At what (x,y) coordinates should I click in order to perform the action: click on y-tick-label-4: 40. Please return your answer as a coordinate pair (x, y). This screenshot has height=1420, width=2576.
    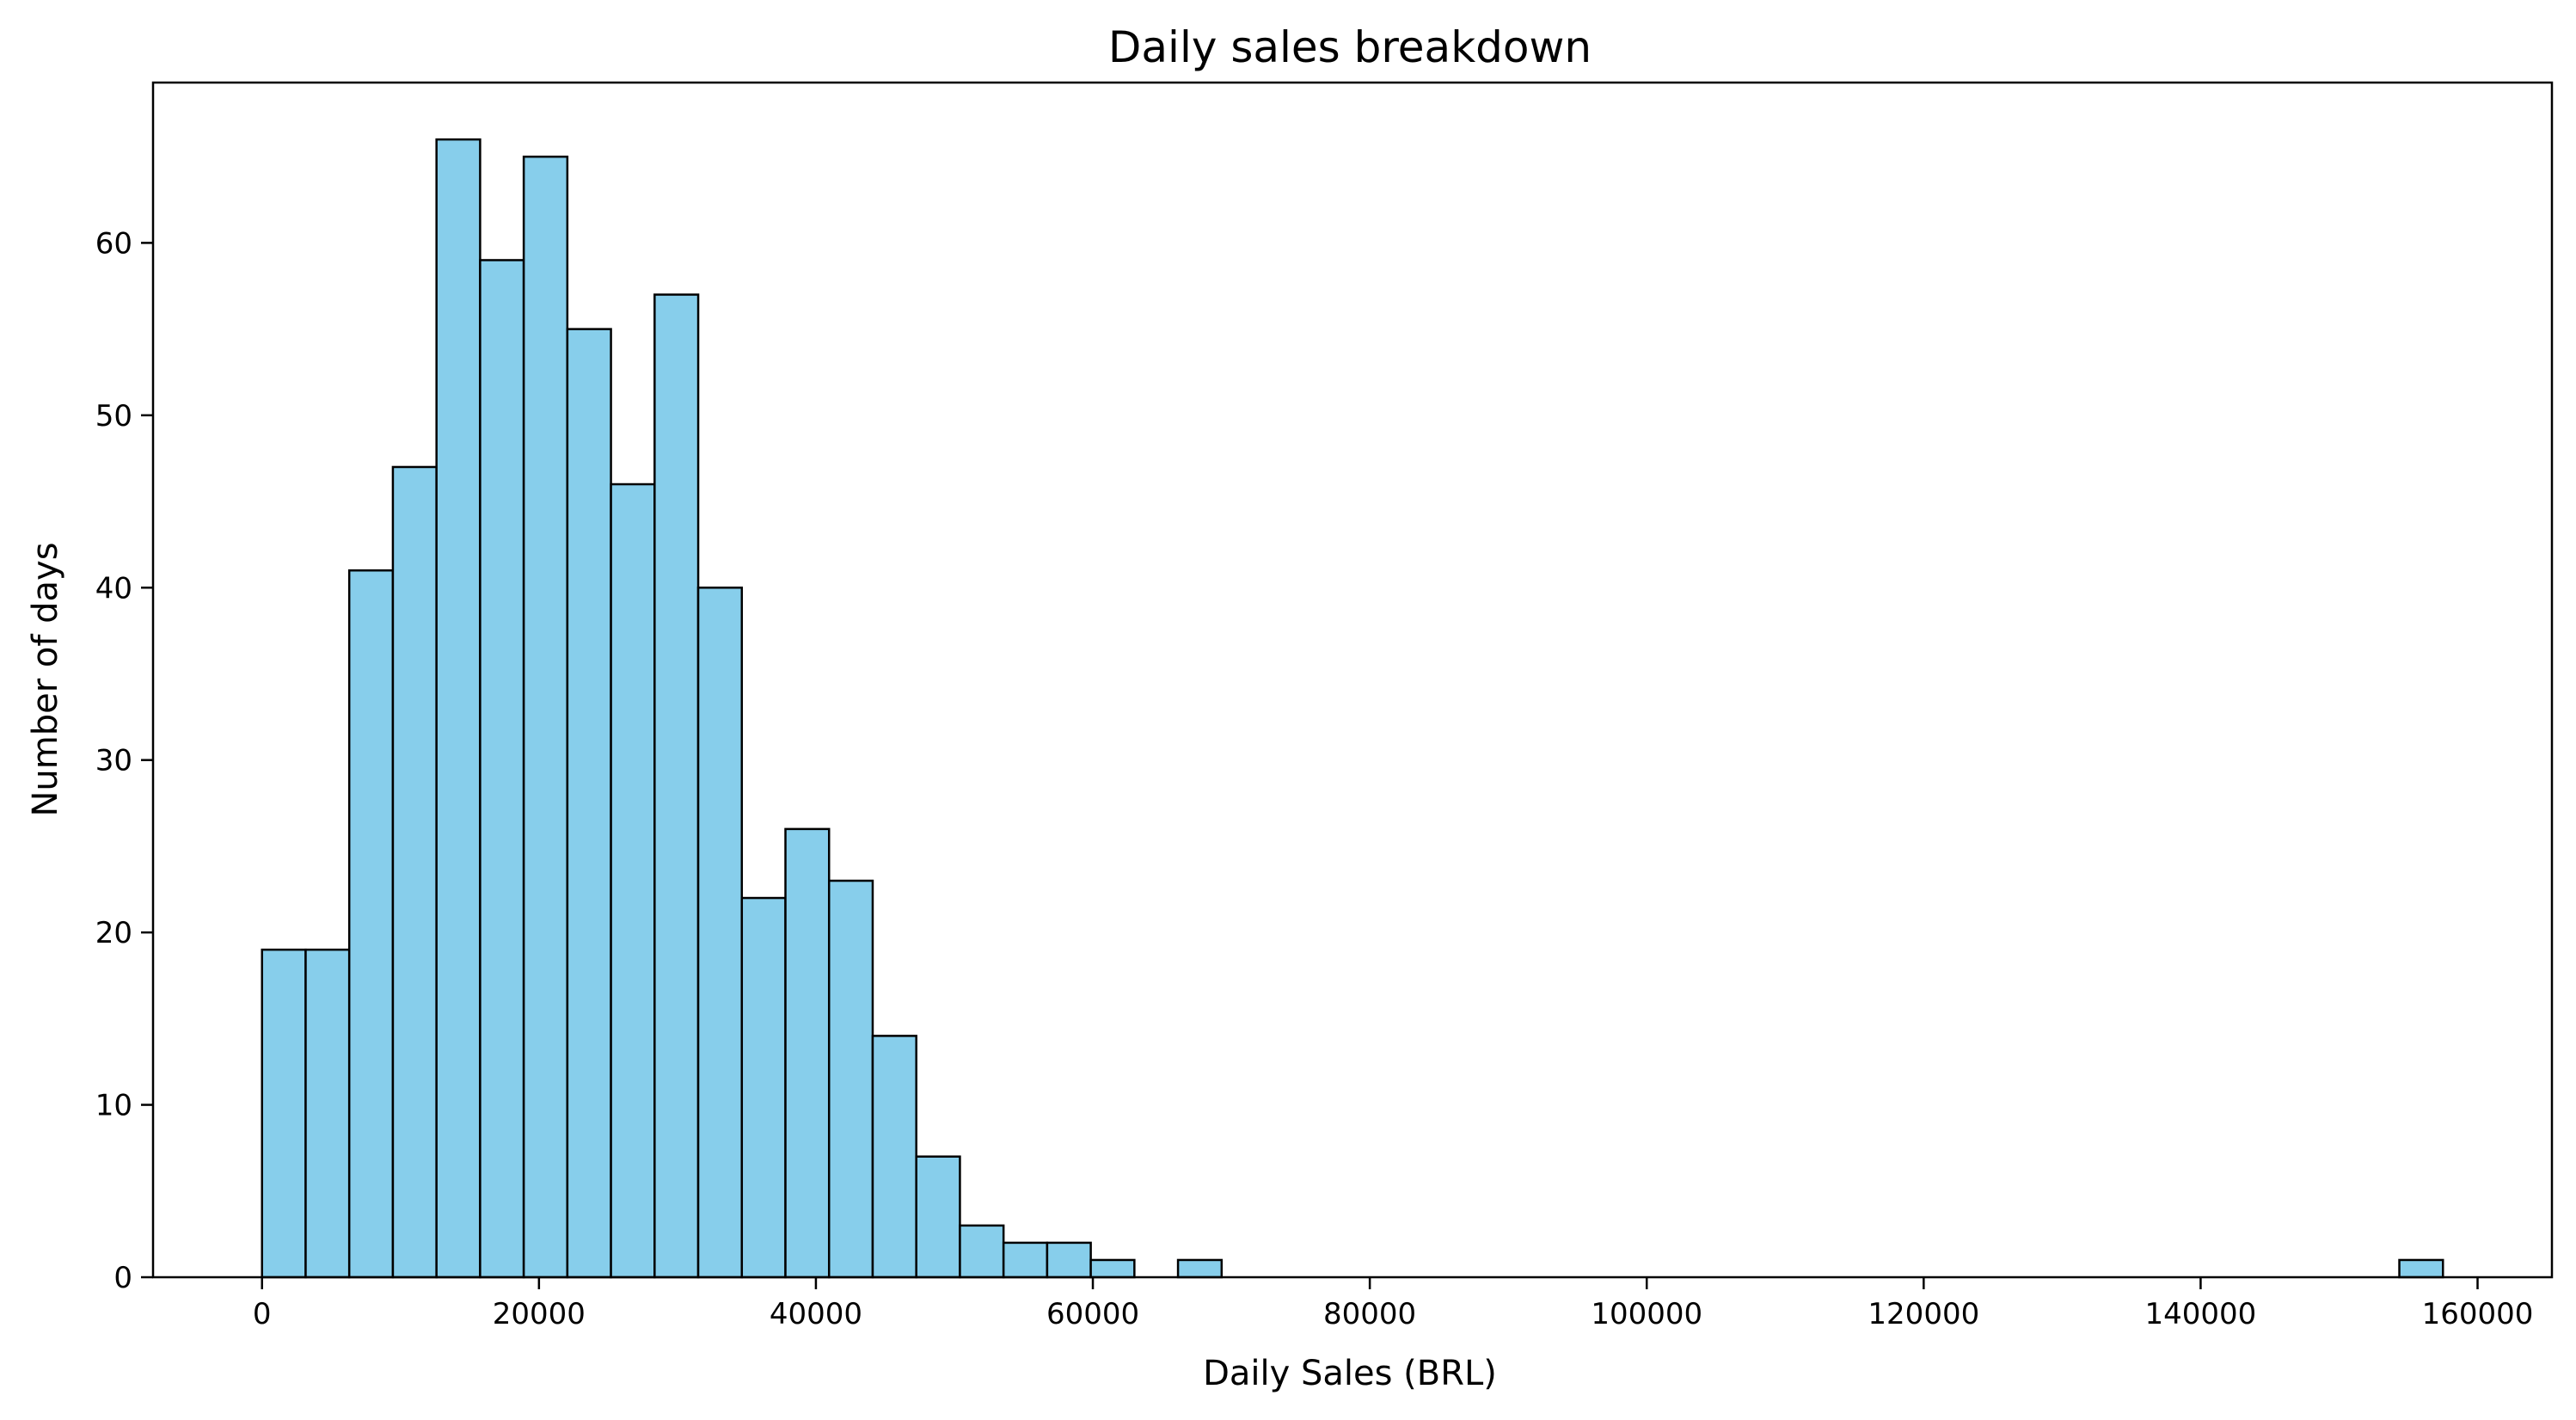
    Looking at the image, I should click on (113, 588).